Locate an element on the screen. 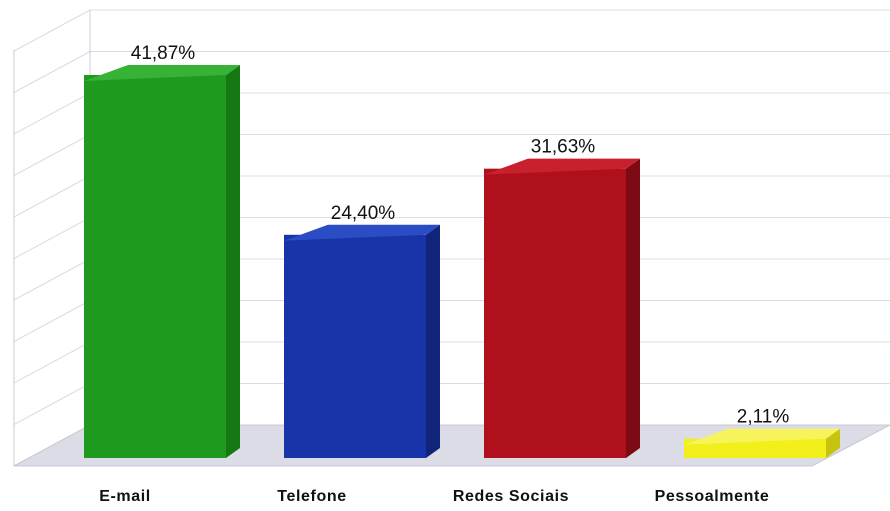 Image resolution: width=890 pixels, height=511 pixels. category-label: Telefone is located at coordinates (311, 496).